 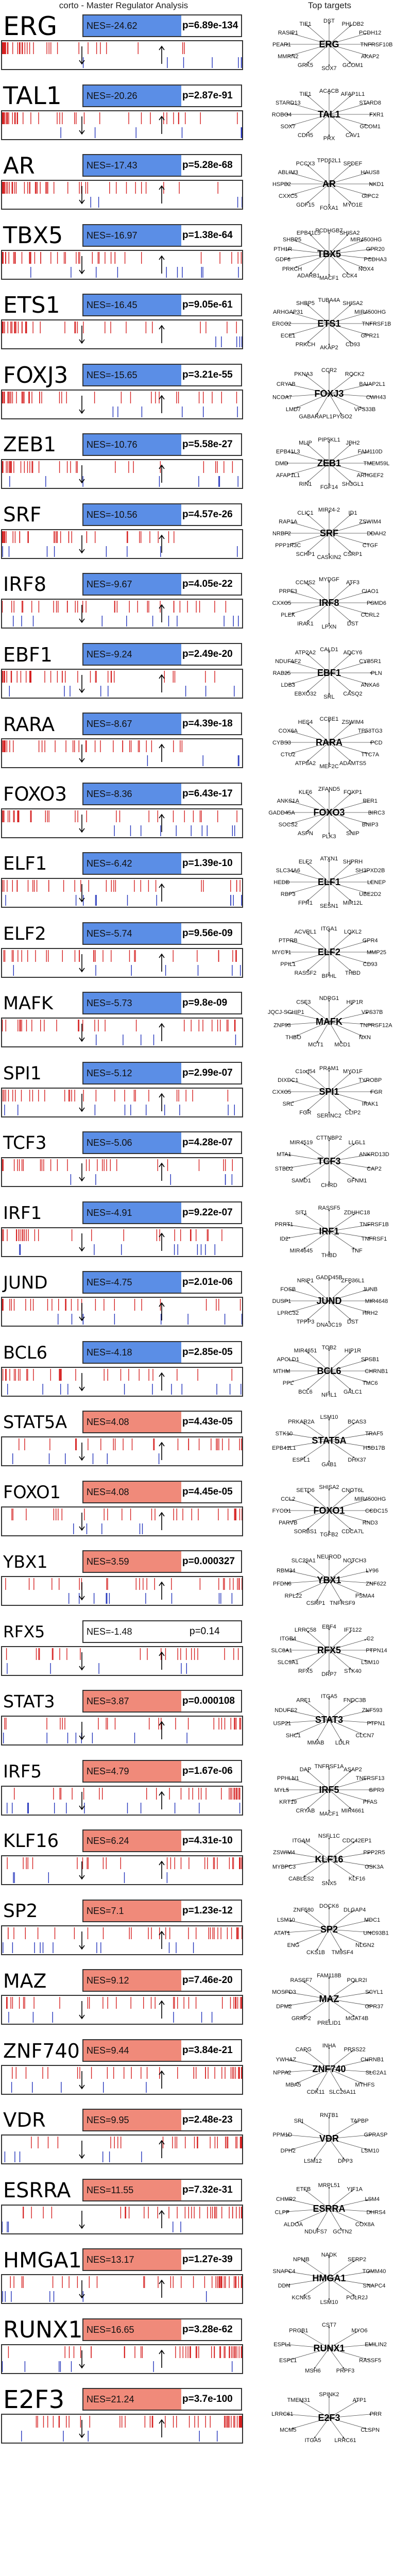 I want to click on nes-label: NES=11.55, so click(x=110, y=2189).